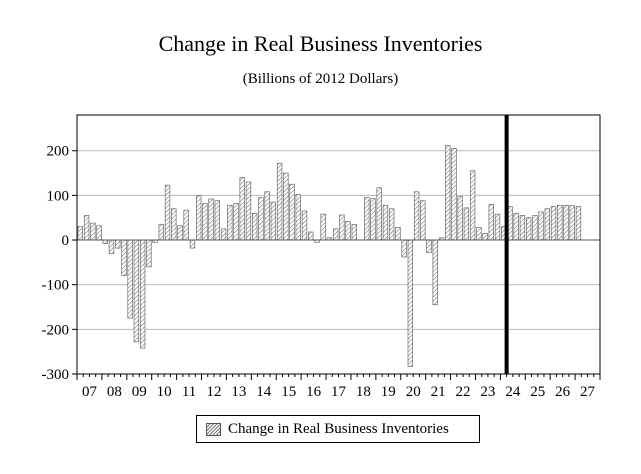  What do you see at coordinates (314, 392) in the screenshot?
I see `x-tick-label: 16` at bounding box center [314, 392].